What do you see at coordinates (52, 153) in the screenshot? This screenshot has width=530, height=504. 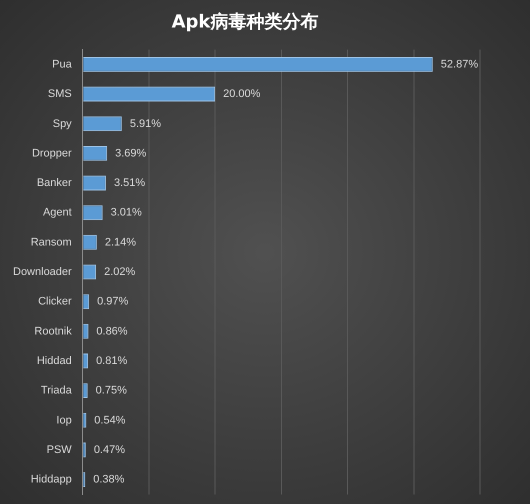 I see `y-tick-label: Dropper` at bounding box center [52, 153].